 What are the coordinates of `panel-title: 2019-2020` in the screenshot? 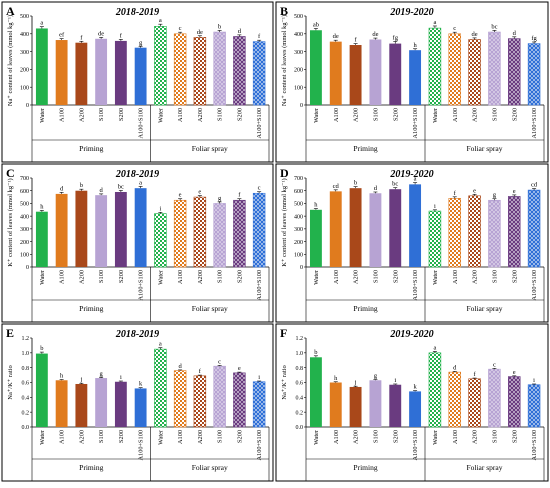 It's located at (411, 174).